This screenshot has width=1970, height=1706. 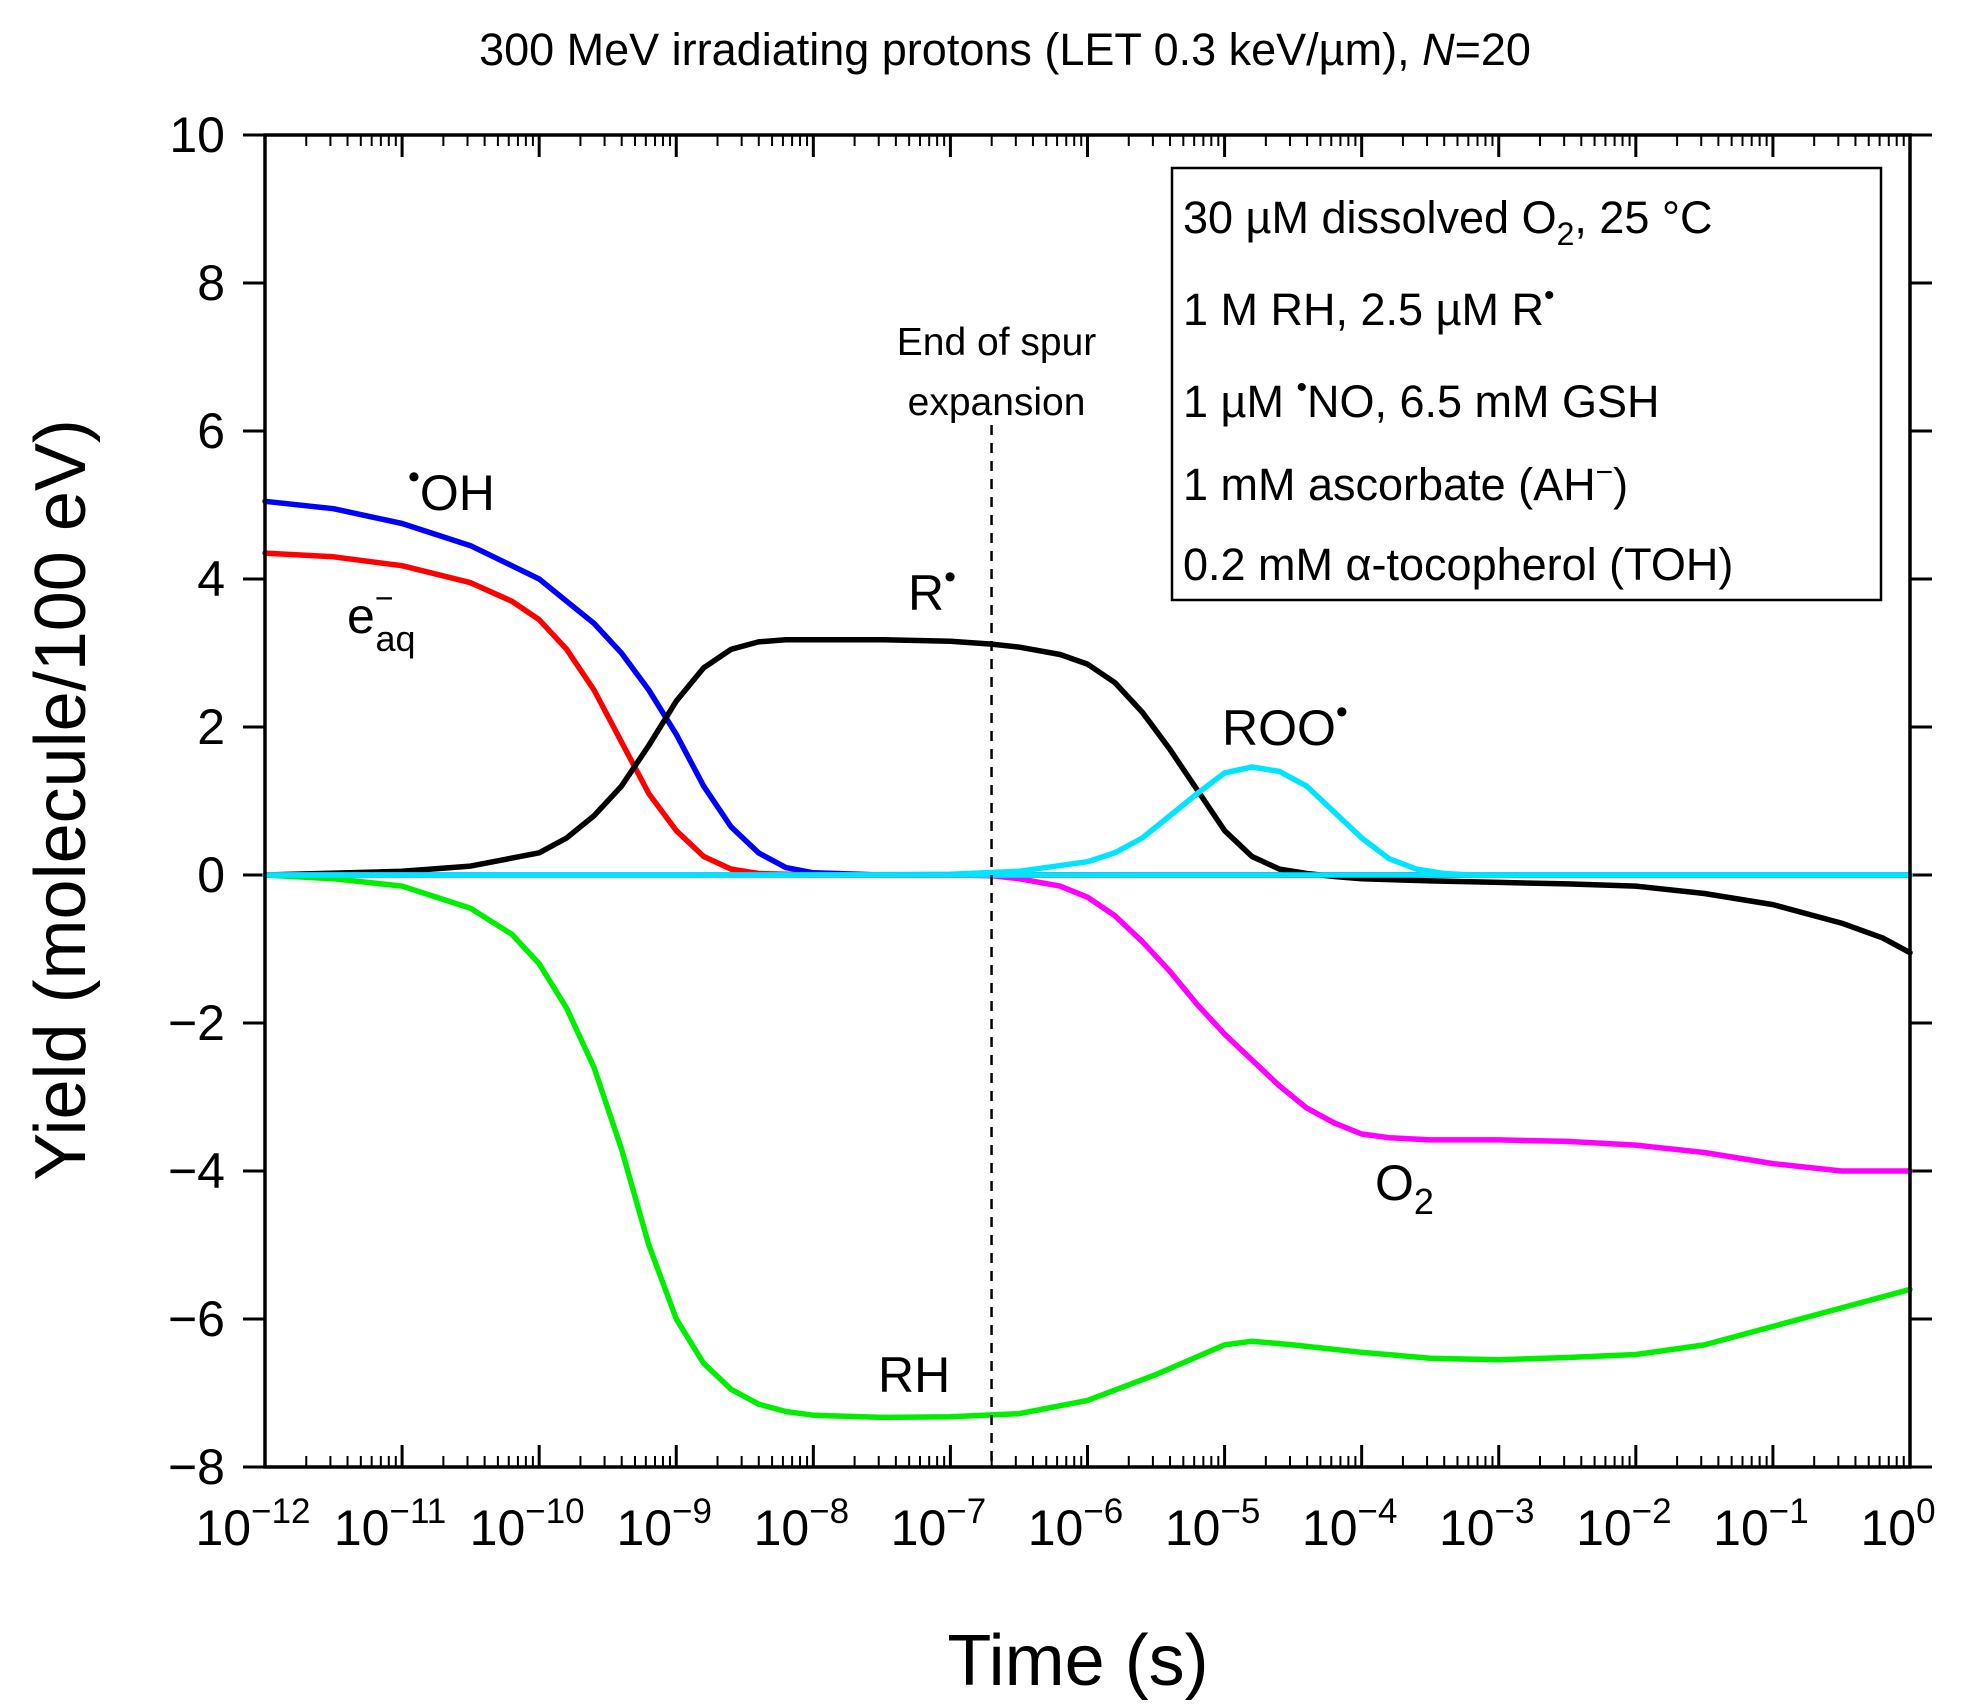 What do you see at coordinates (211, 875) in the screenshot?
I see `y-tick-label: 0` at bounding box center [211, 875].